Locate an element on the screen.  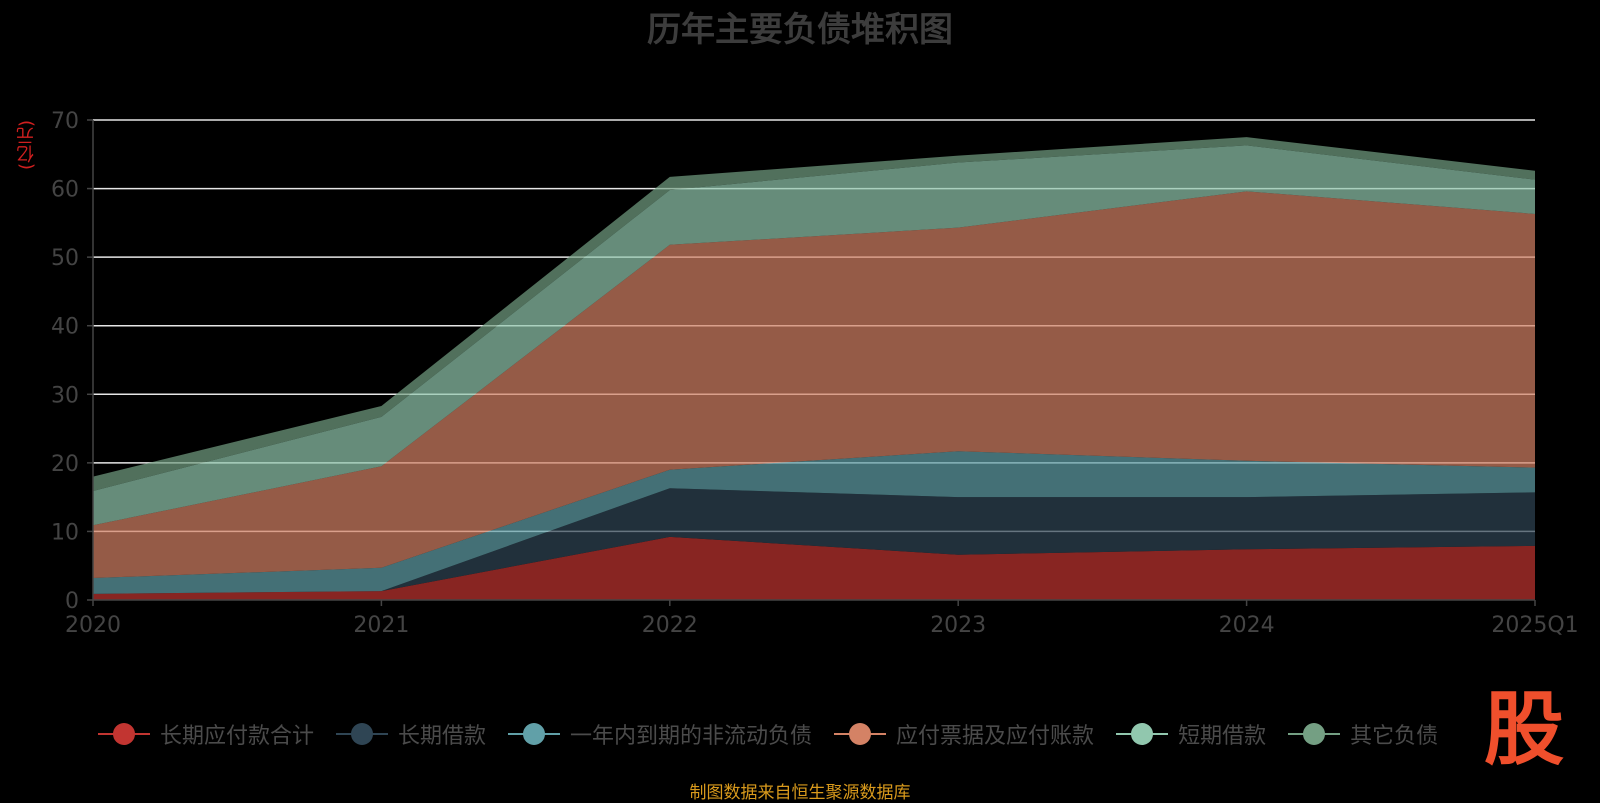
y-tick-label: 60 is located at coordinates (65, 190).